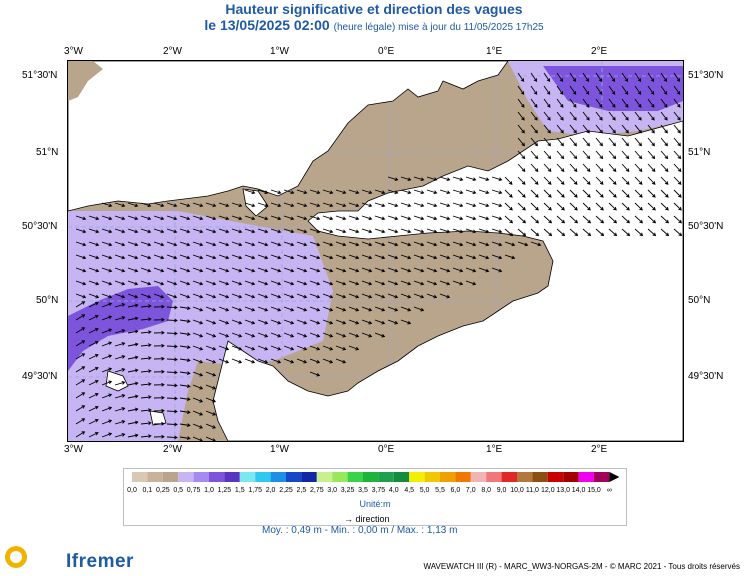 This screenshot has height=576, width=748. I want to click on scale-level-label: 6,0, so click(455, 490).